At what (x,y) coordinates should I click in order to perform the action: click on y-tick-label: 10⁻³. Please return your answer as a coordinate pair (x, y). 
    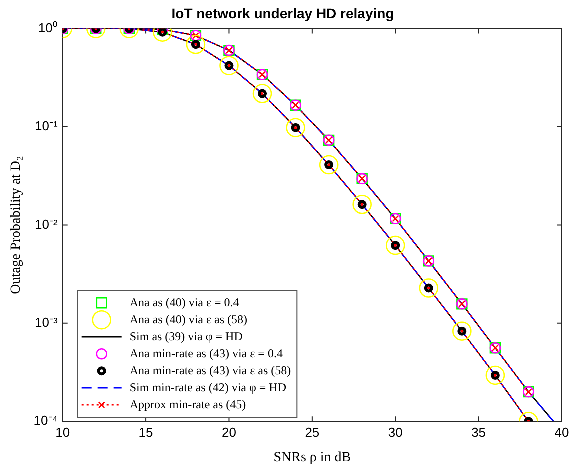
    Looking at the image, I should click on (47, 322).